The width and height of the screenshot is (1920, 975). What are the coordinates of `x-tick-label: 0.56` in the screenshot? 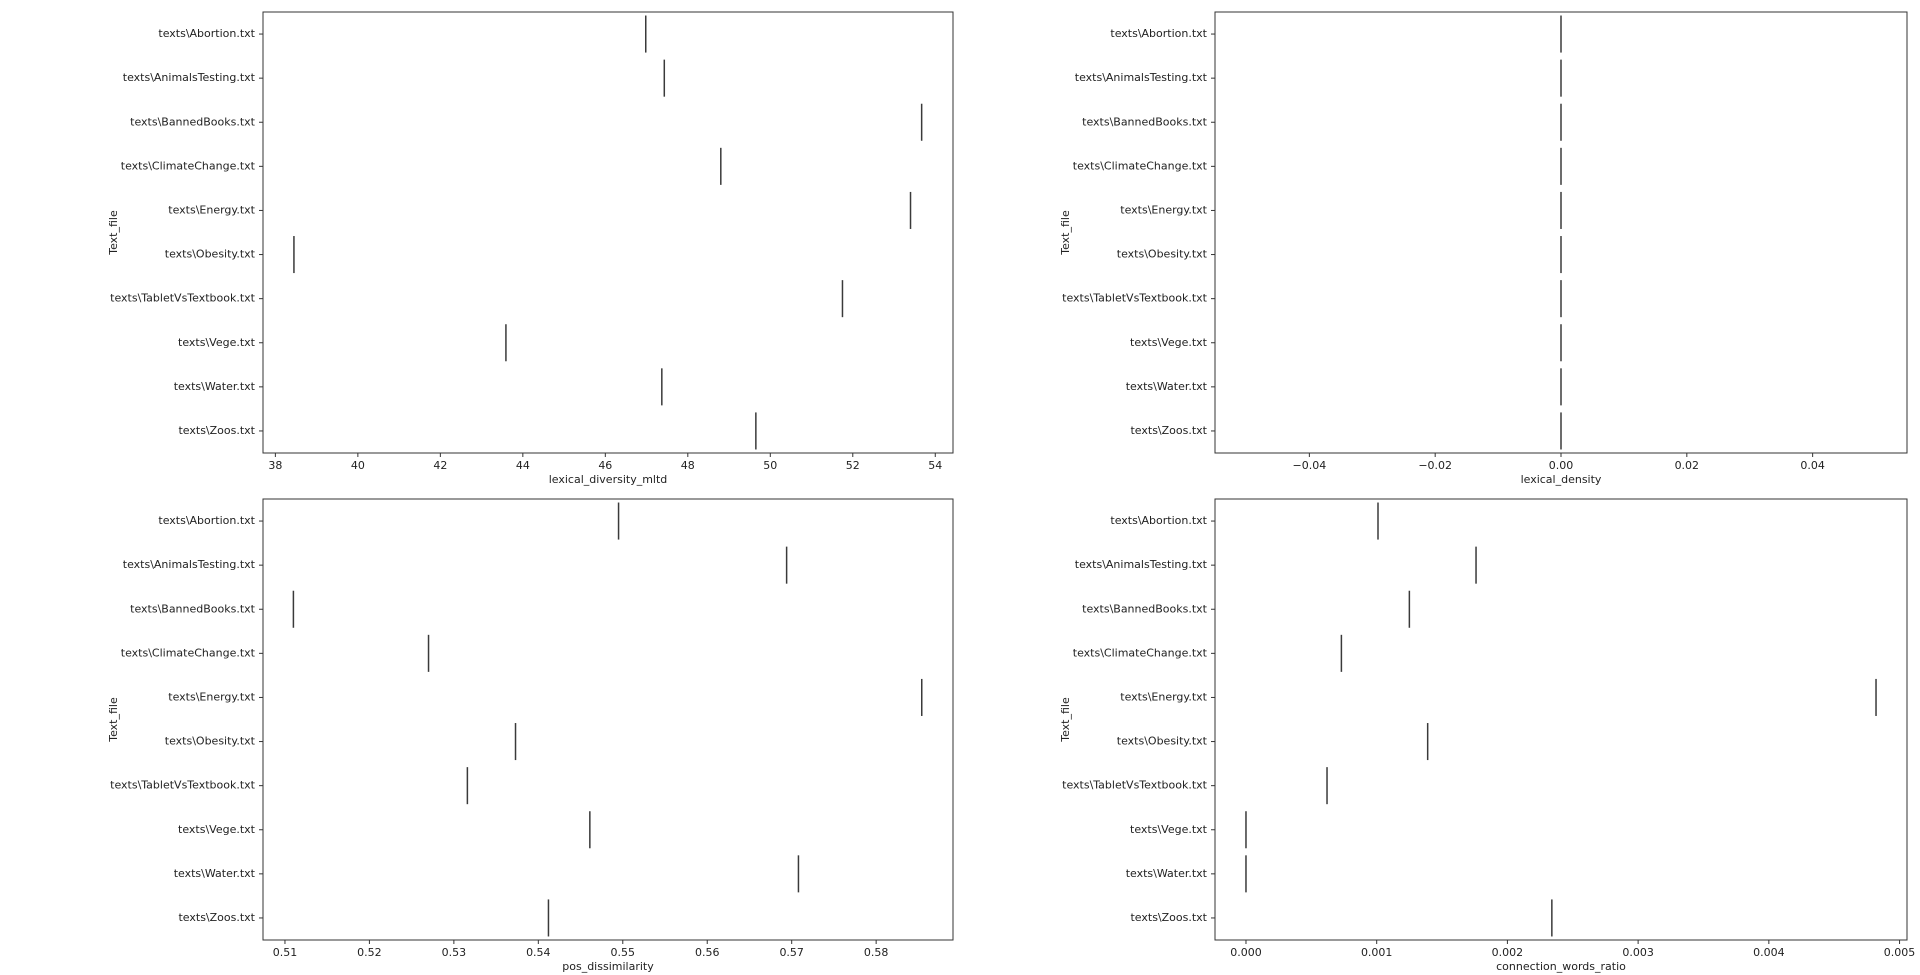 It's located at (707, 952).